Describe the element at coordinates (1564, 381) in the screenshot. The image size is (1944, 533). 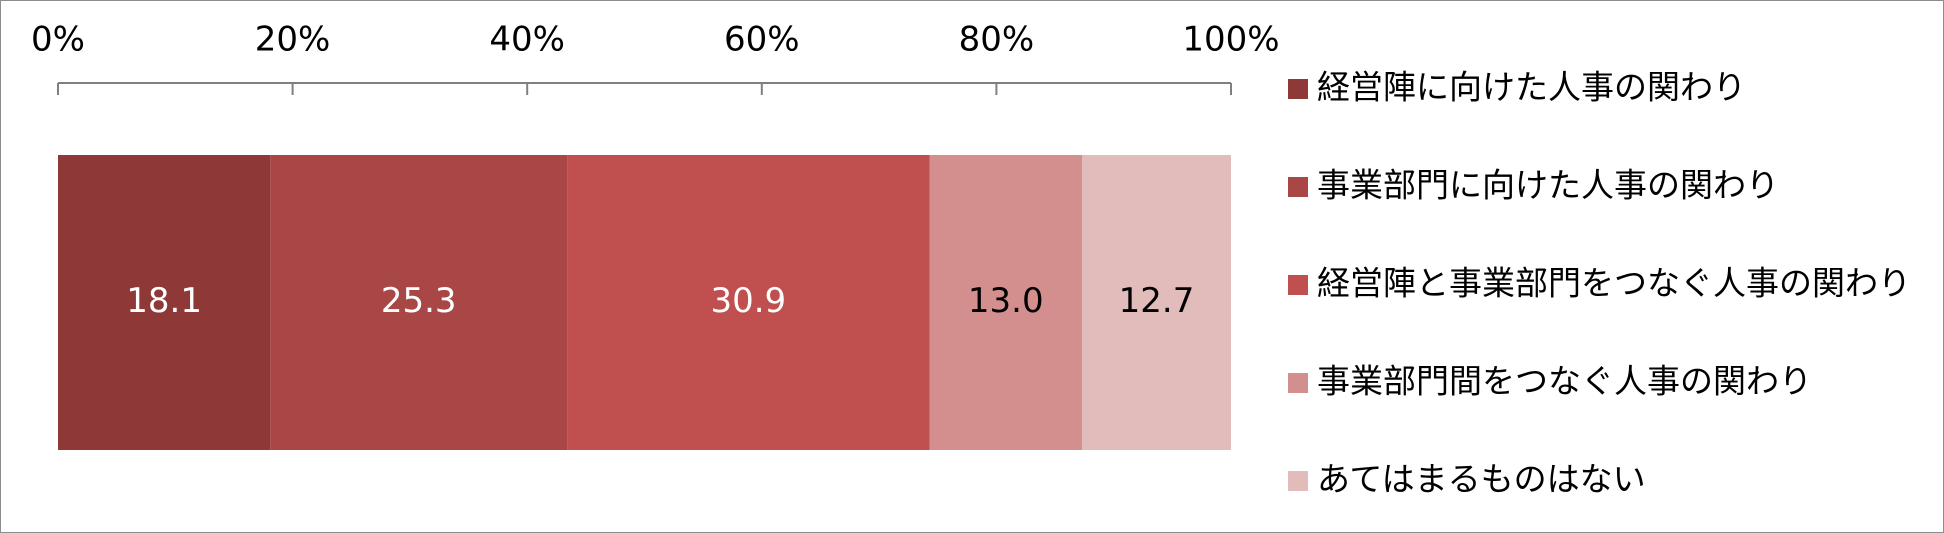
I see `legend-label: 事業部門間をつなぐ人事の関わり` at that location.